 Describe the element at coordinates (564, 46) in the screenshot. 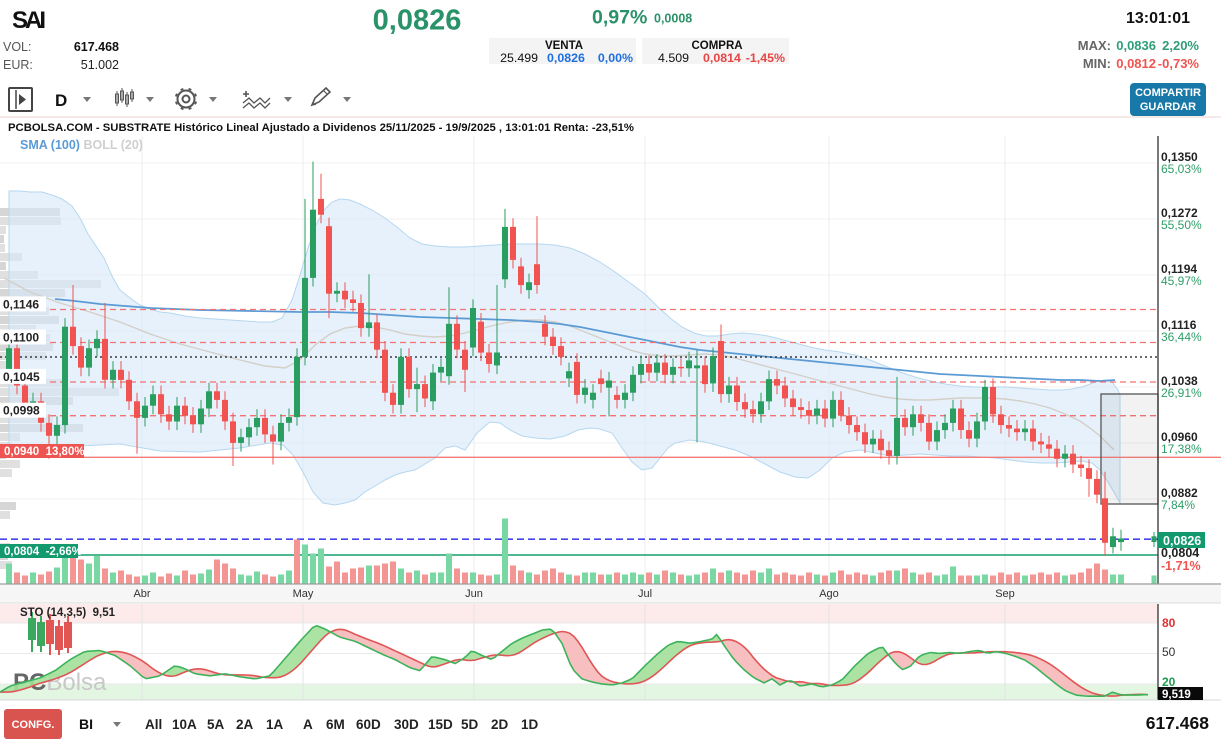

I see `svg-text: VENTA` at that location.